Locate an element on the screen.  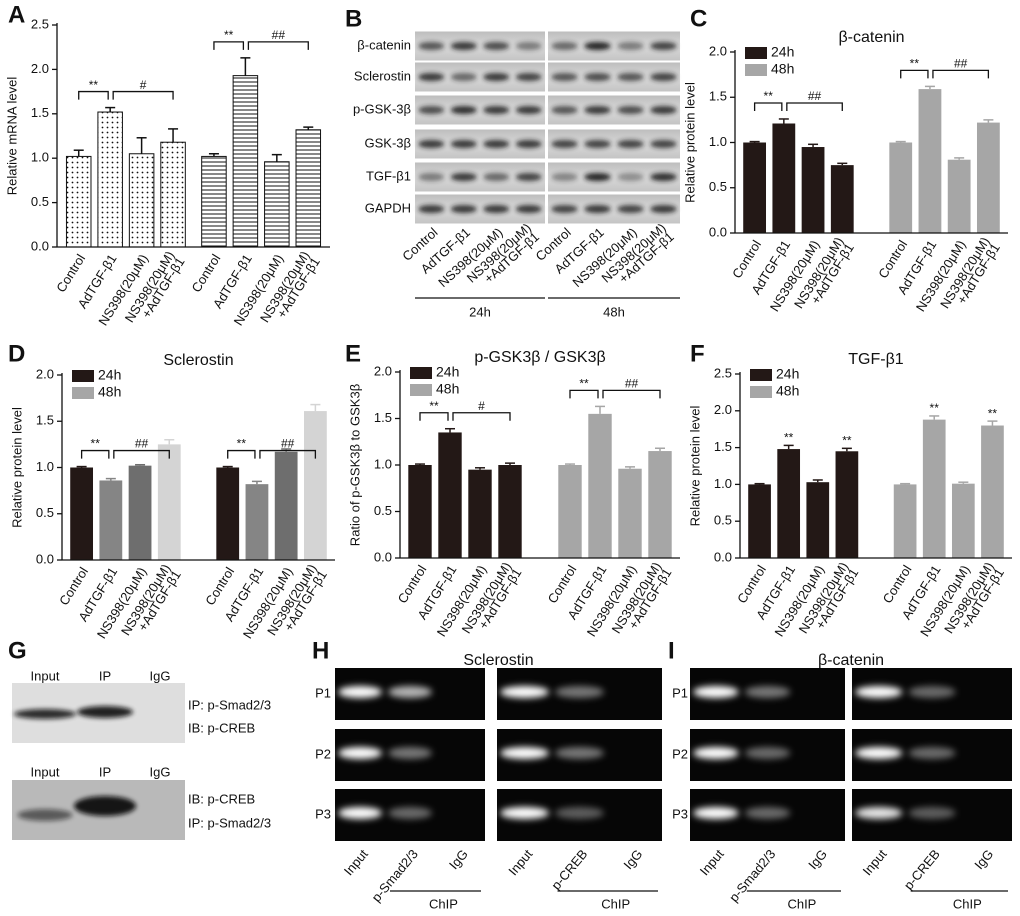
lane-label: IP is located at coordinates (105, 675).